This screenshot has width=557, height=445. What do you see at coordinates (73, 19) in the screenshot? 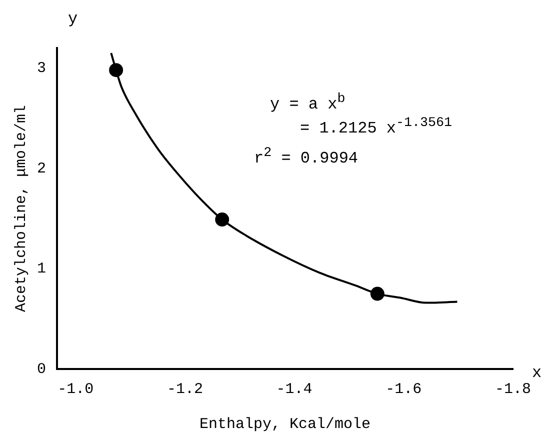
I see `text: y` at bounding box center [73, 19].